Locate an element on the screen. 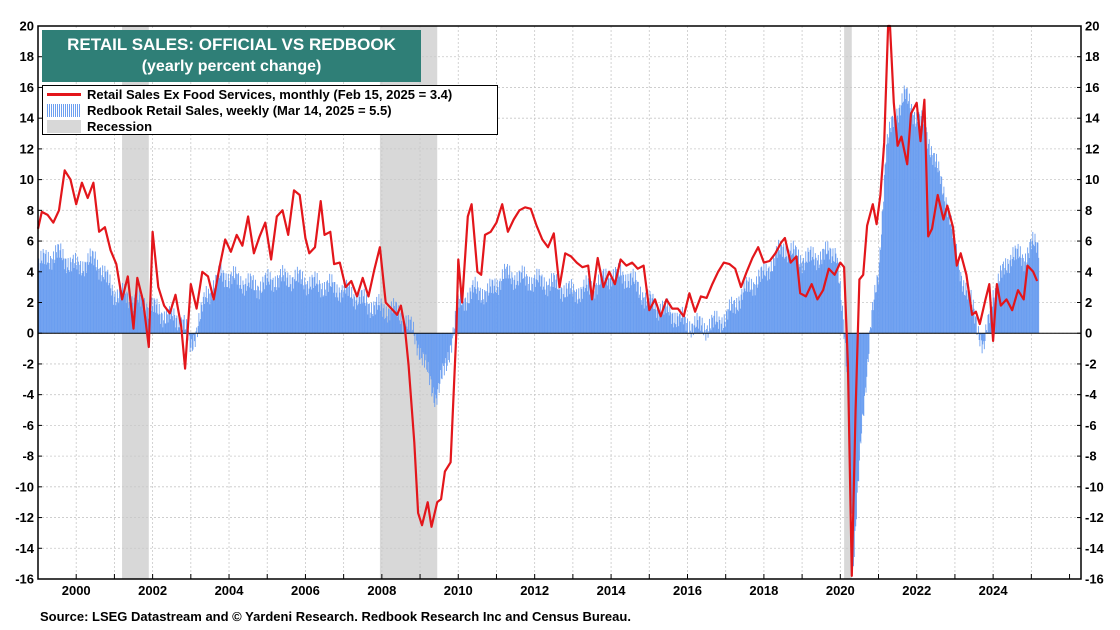  x-tick-label: 2016 is located at coordinates (687, 590).